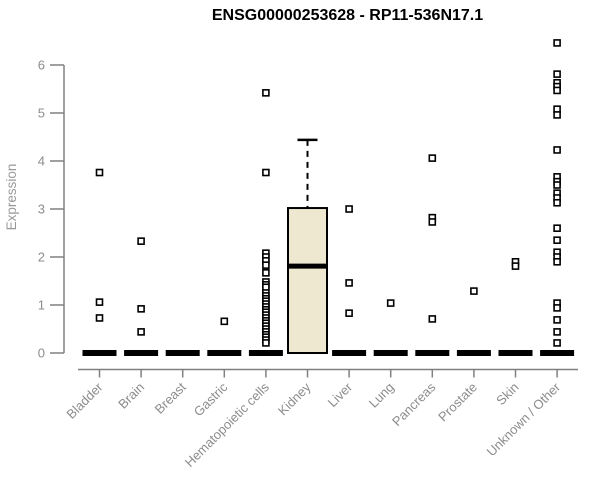 The image size is (600, 500). I want to click on chart-title: ENSG00000253628 - RP11-536N17.1, so click(347, 15).